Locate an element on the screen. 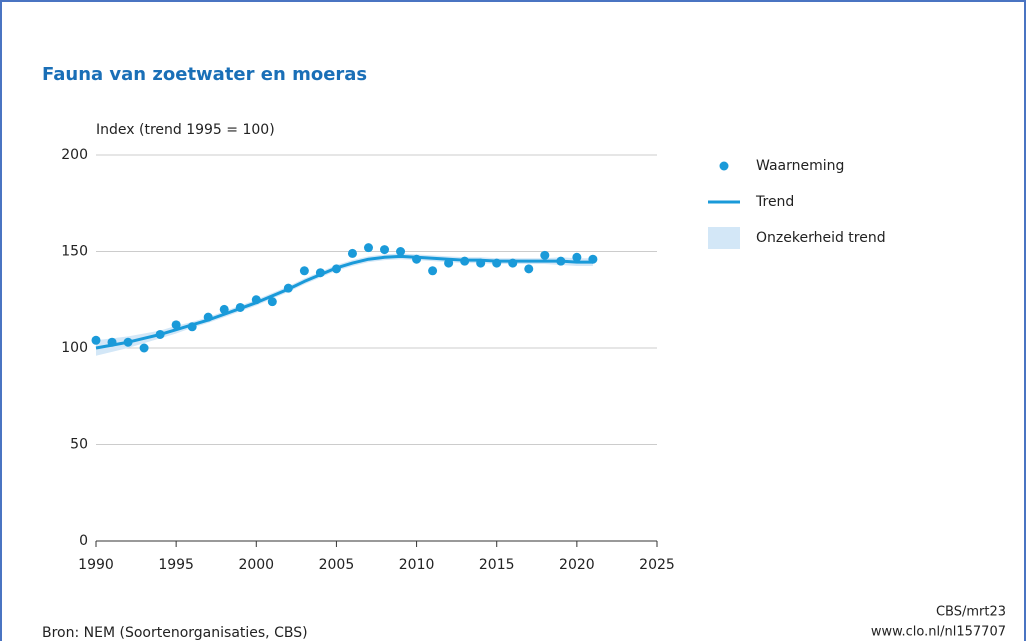 This screenshot has width=1026, height=641. legend-swatch is located at coordinates (724, 238).